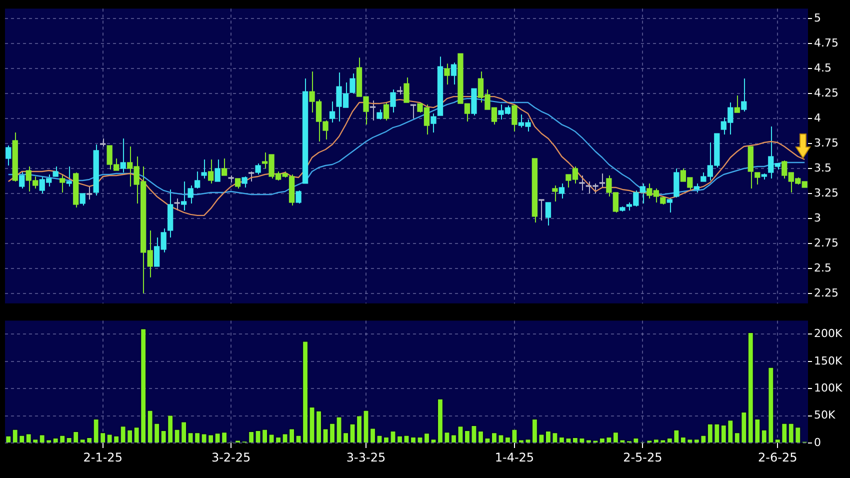  What do you see at coordinates (817, 17) in the screenshot?
I see `y-tick-label: 5` at bounding box center [817, 17].